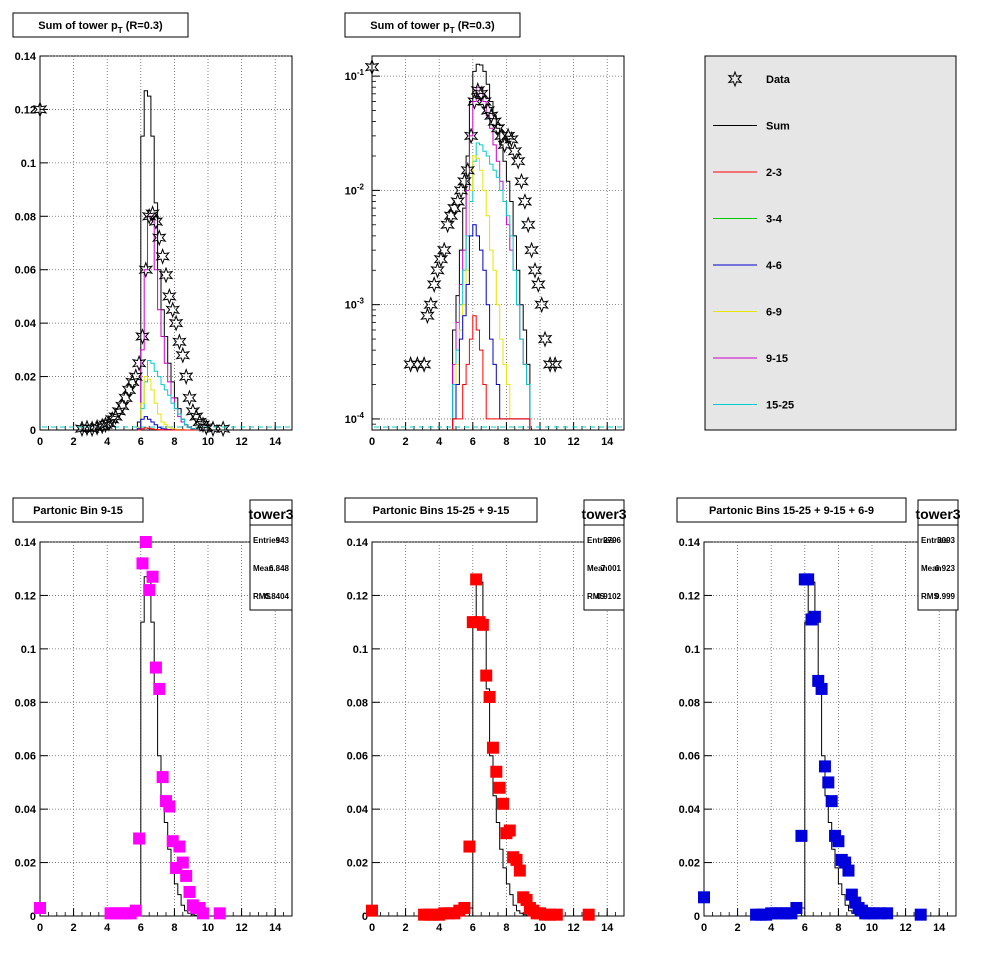  What do you see at coordinates (597, 568) in the screenshot?
I see `stats-label-mean: Mean` at bounding box center [597, 568].